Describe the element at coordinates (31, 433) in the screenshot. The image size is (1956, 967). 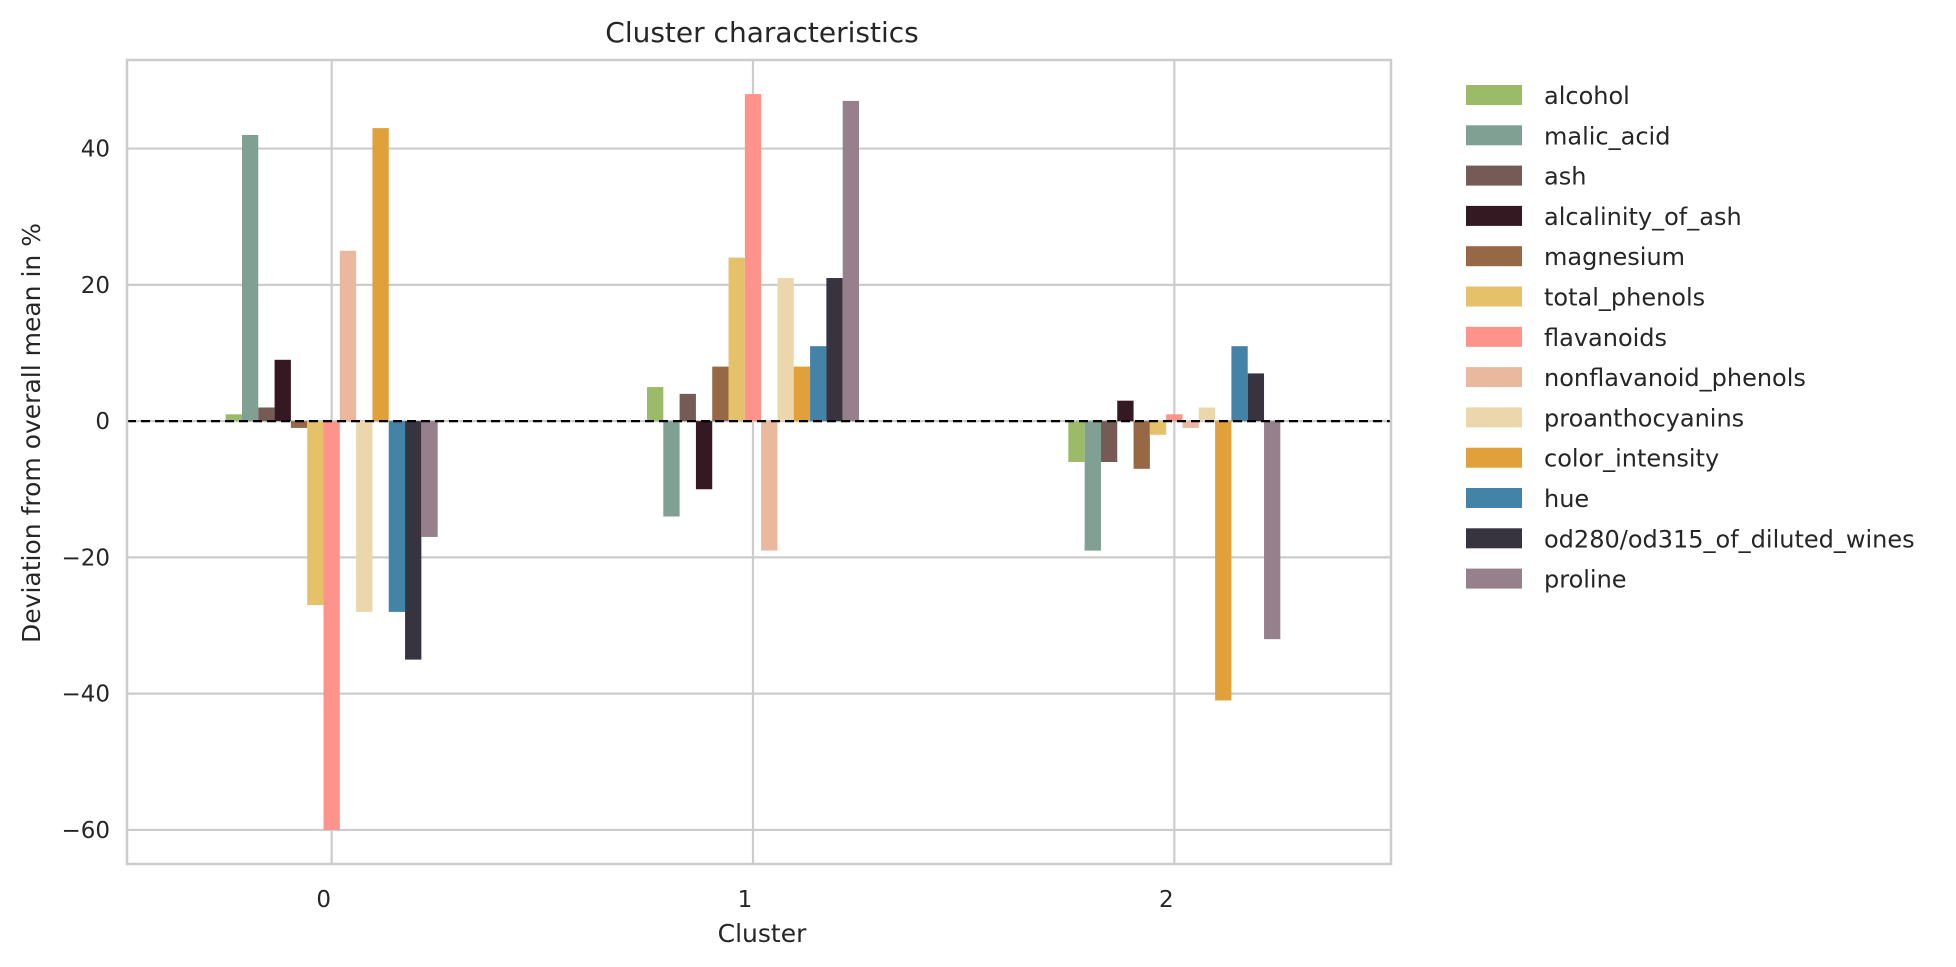
I see `y-axis-label: Deviation from overall mean in %` at that location.